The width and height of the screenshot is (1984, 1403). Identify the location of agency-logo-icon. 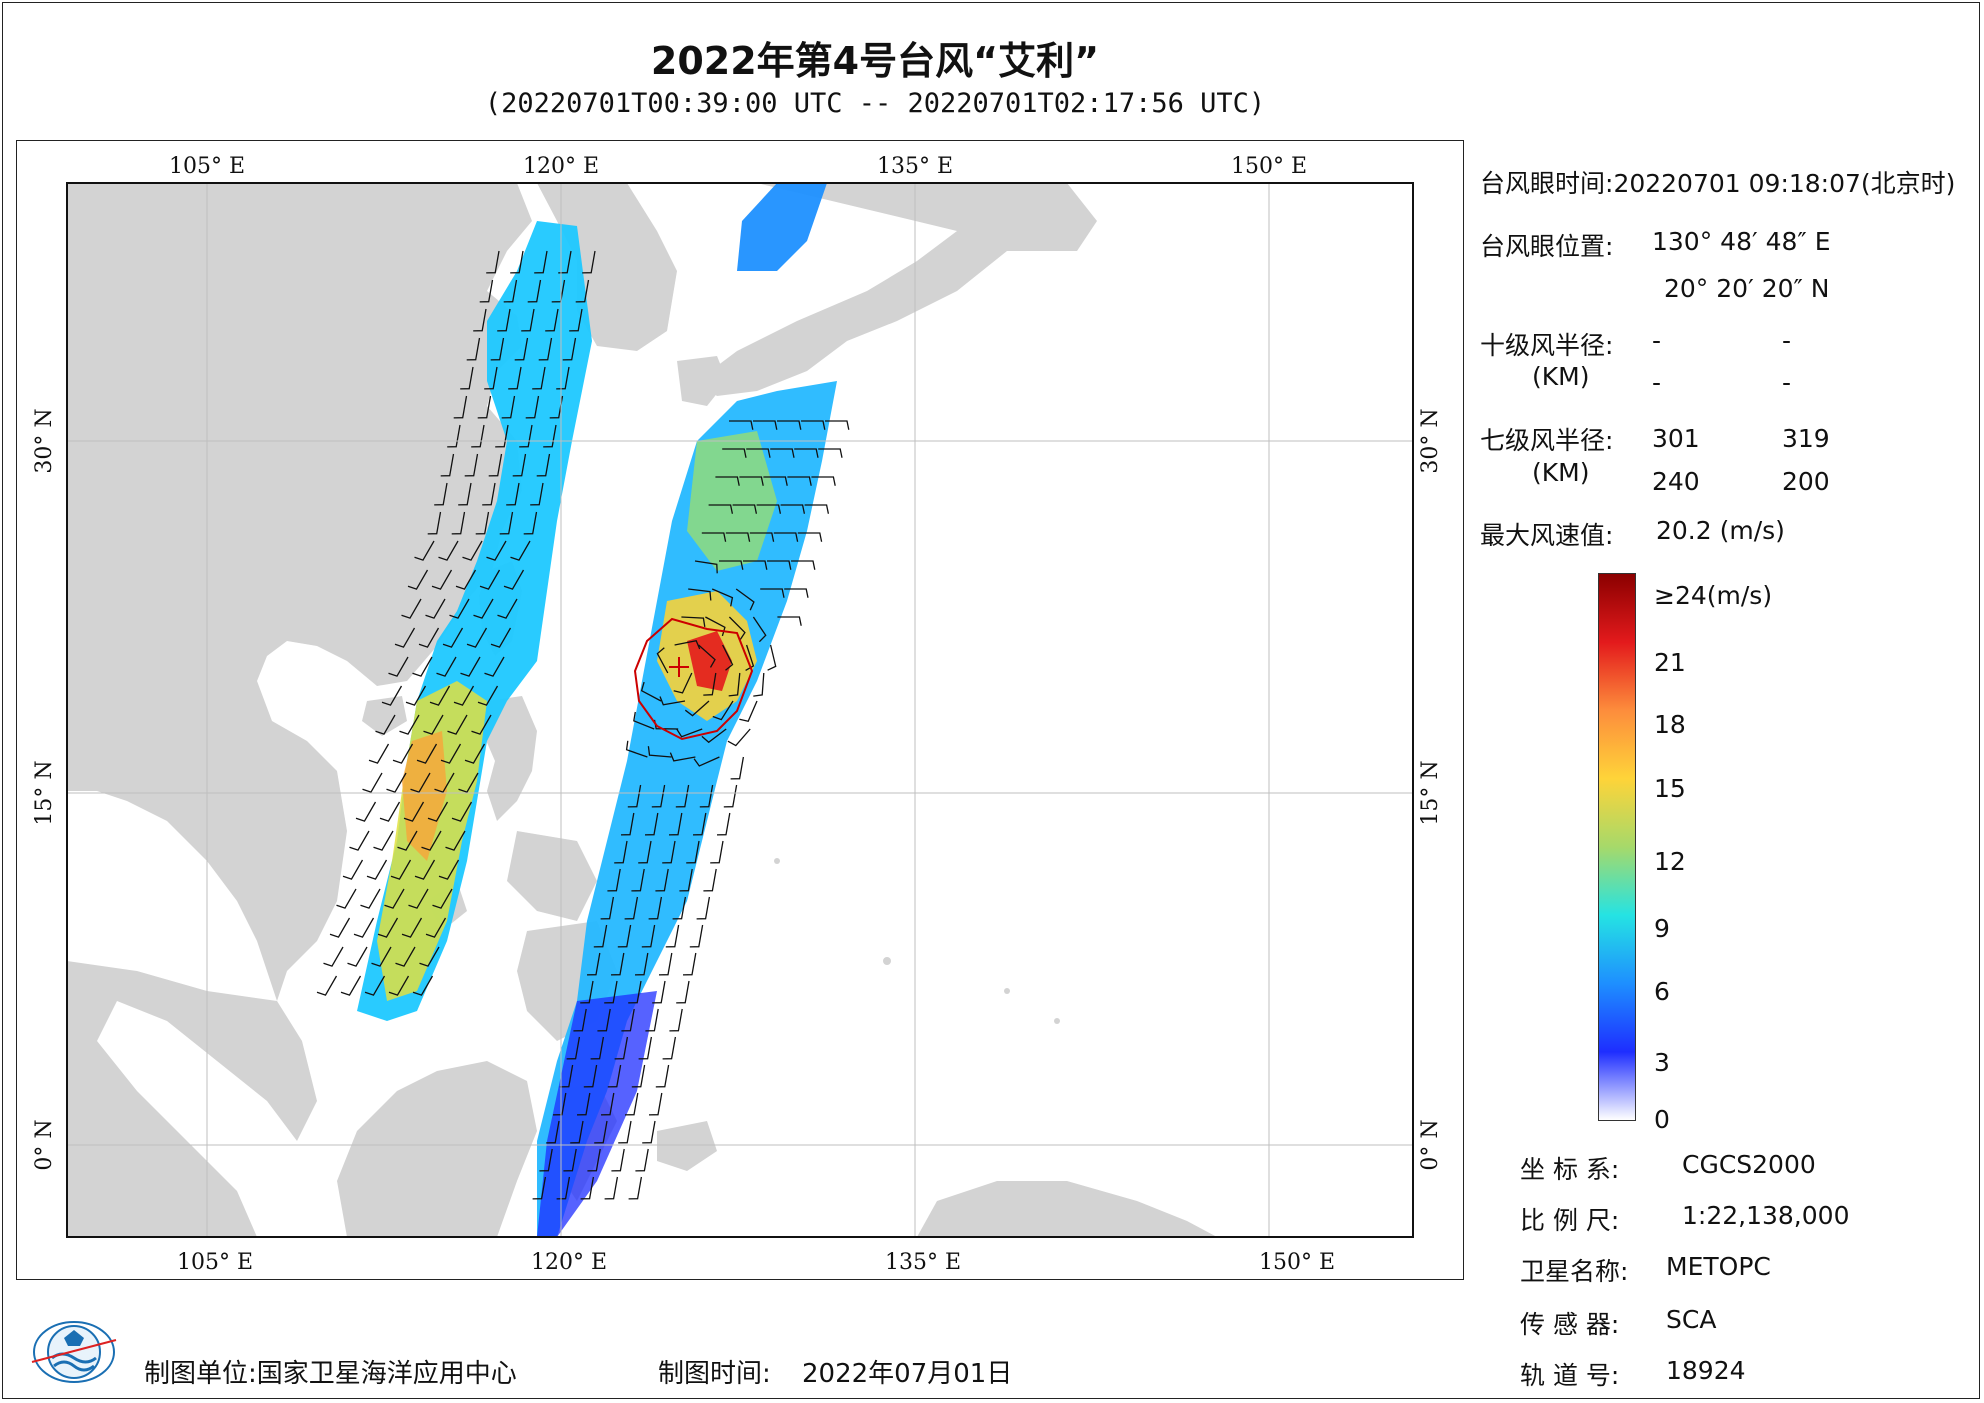
(74, 1352).